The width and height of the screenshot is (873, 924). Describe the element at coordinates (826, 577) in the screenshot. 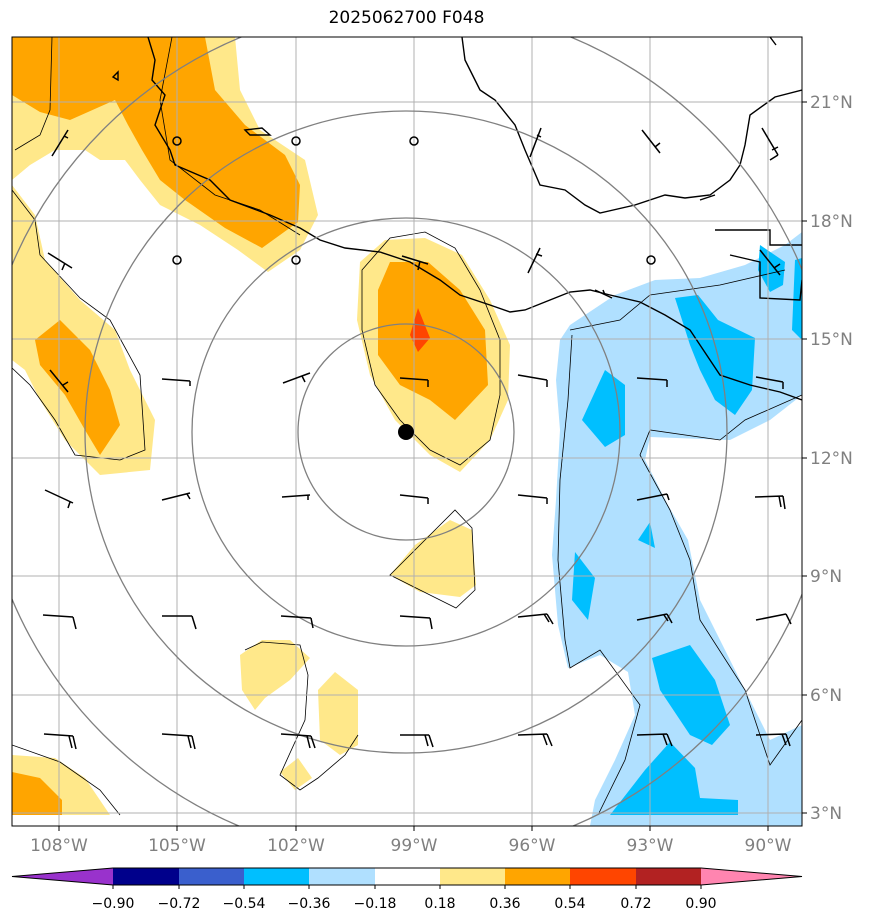

I see `lat-label: 9°N` at that location.